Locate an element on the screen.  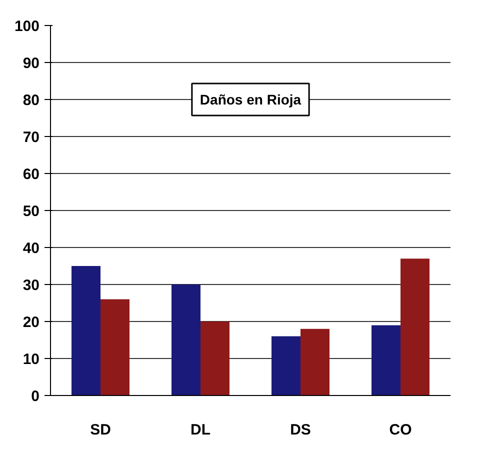
x-tick-label: DS is located at coordinates (300, 430).